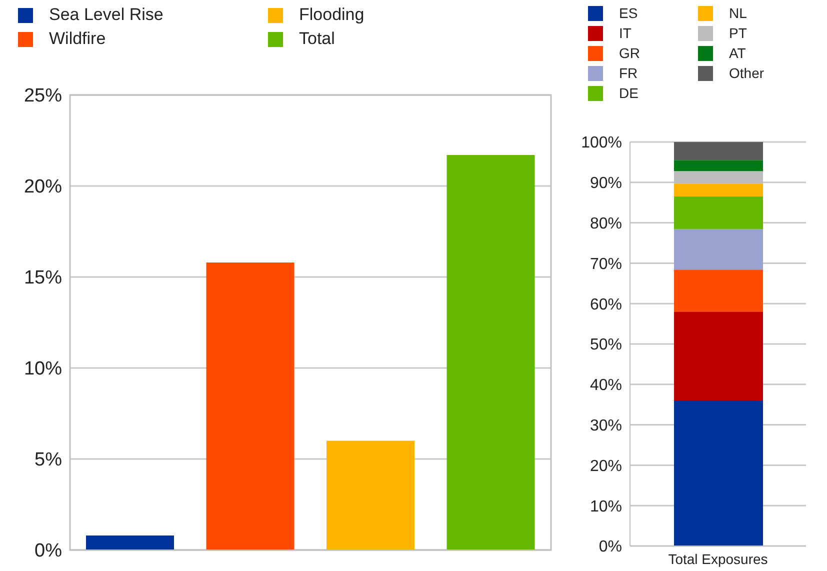  Describe the element at coordinates (625, 33) in the screenshot. I see `legend-label: IT` at that location.